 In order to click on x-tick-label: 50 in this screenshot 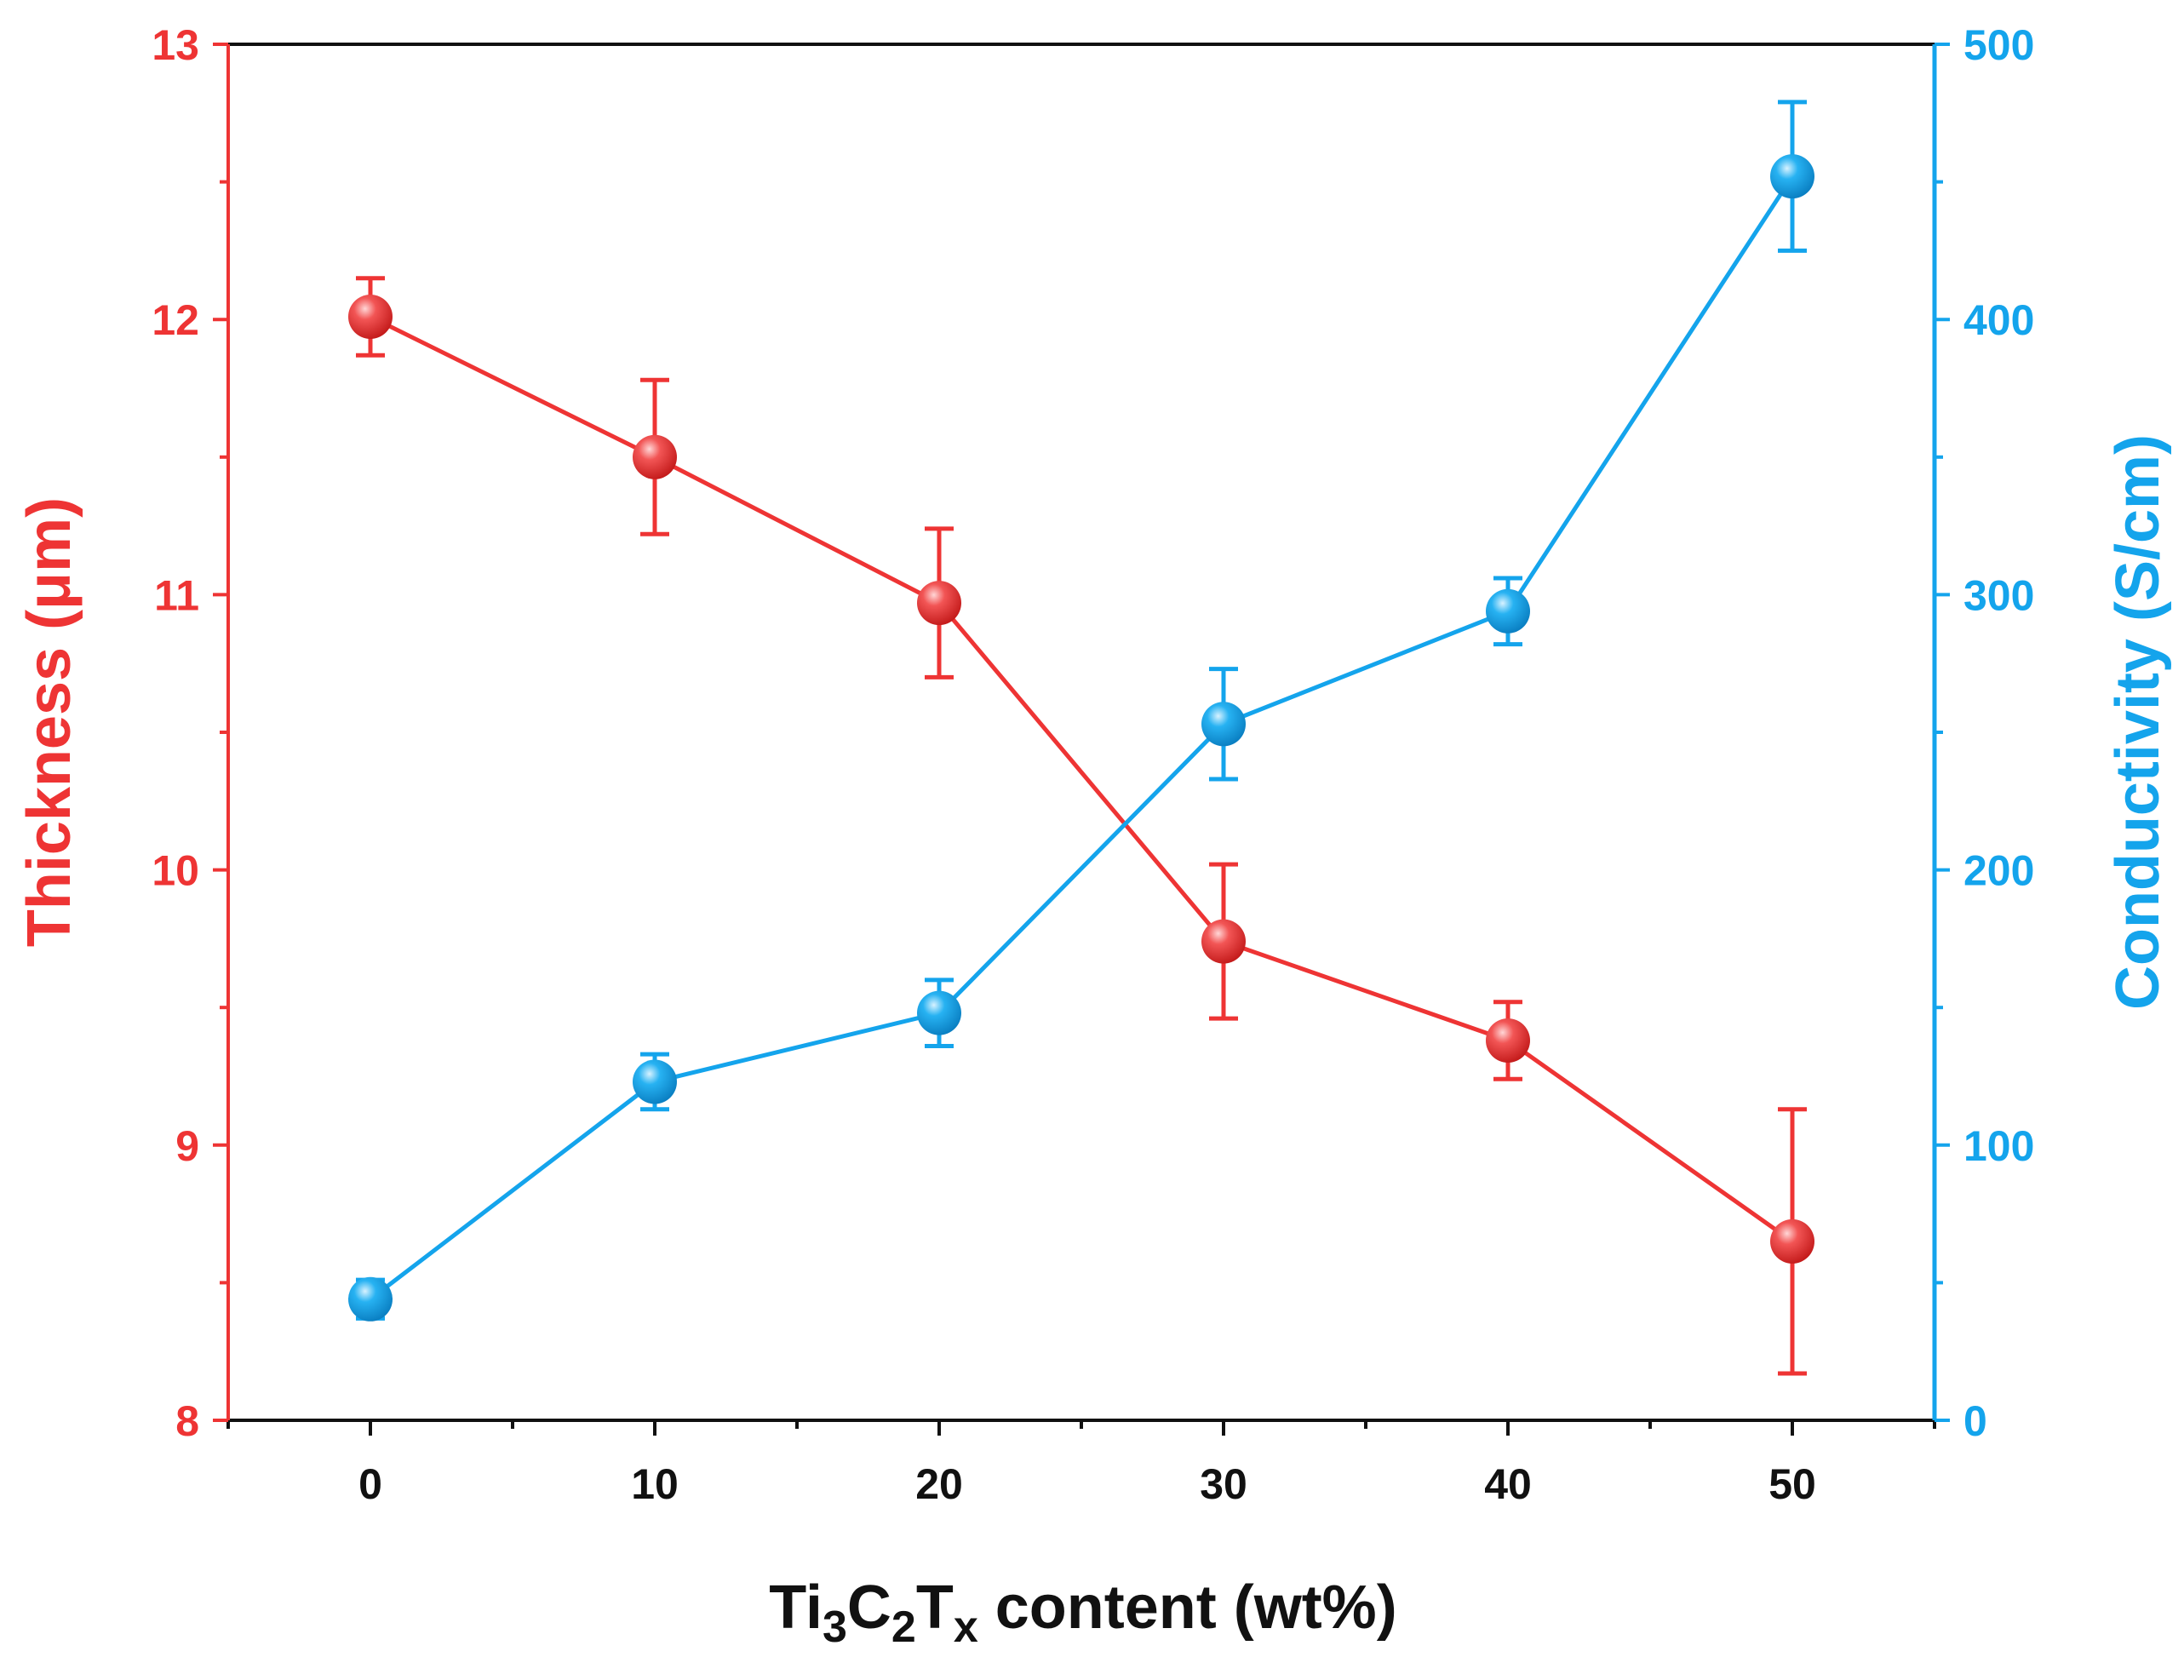, I will do `click(1792, 1484)`.